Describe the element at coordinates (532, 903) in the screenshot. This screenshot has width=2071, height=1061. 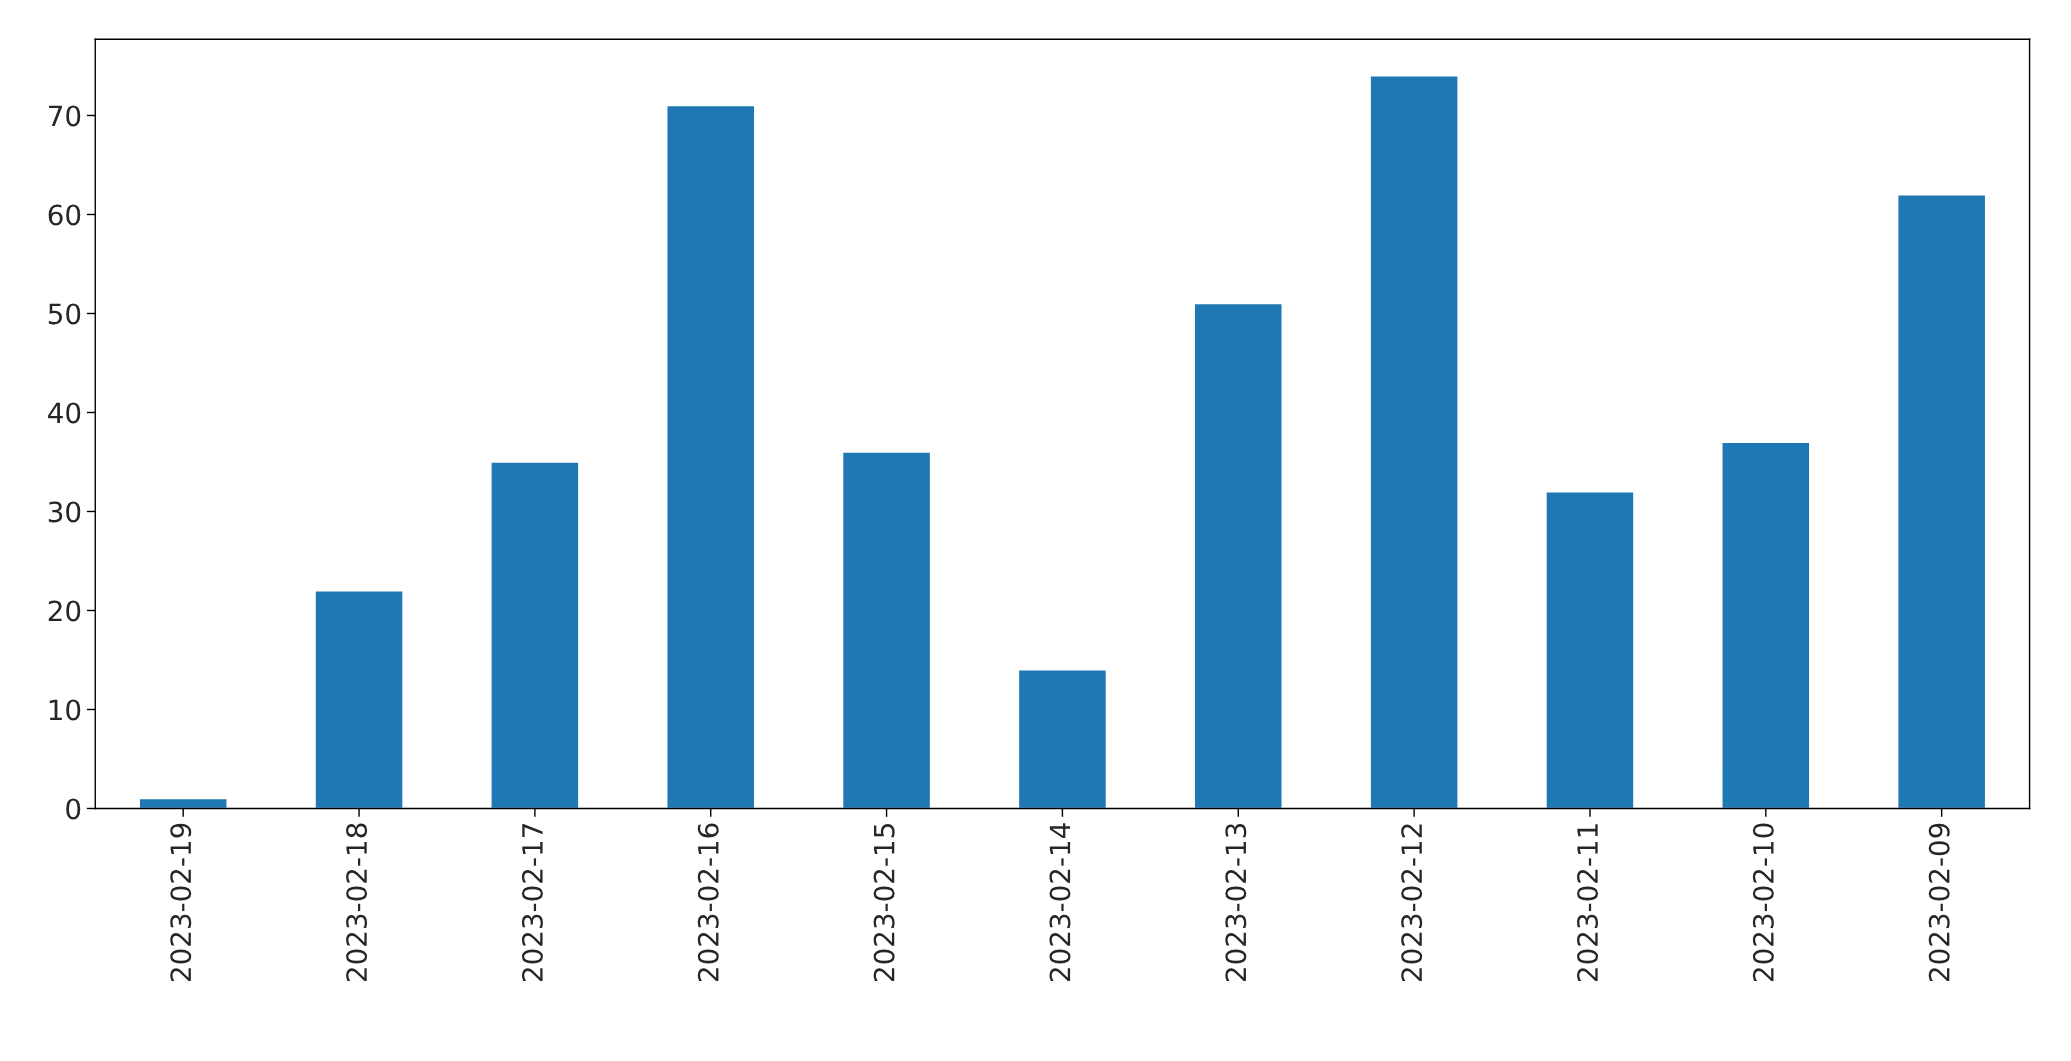
I see `x-tick-label: 2023-02-17` at that location.